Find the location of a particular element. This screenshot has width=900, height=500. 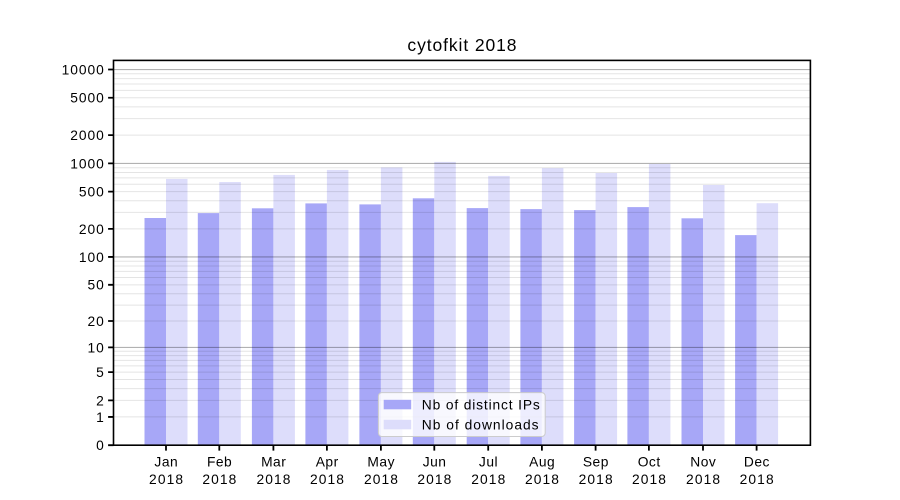

svg-text: 1 is located at coordinates (100, 417).